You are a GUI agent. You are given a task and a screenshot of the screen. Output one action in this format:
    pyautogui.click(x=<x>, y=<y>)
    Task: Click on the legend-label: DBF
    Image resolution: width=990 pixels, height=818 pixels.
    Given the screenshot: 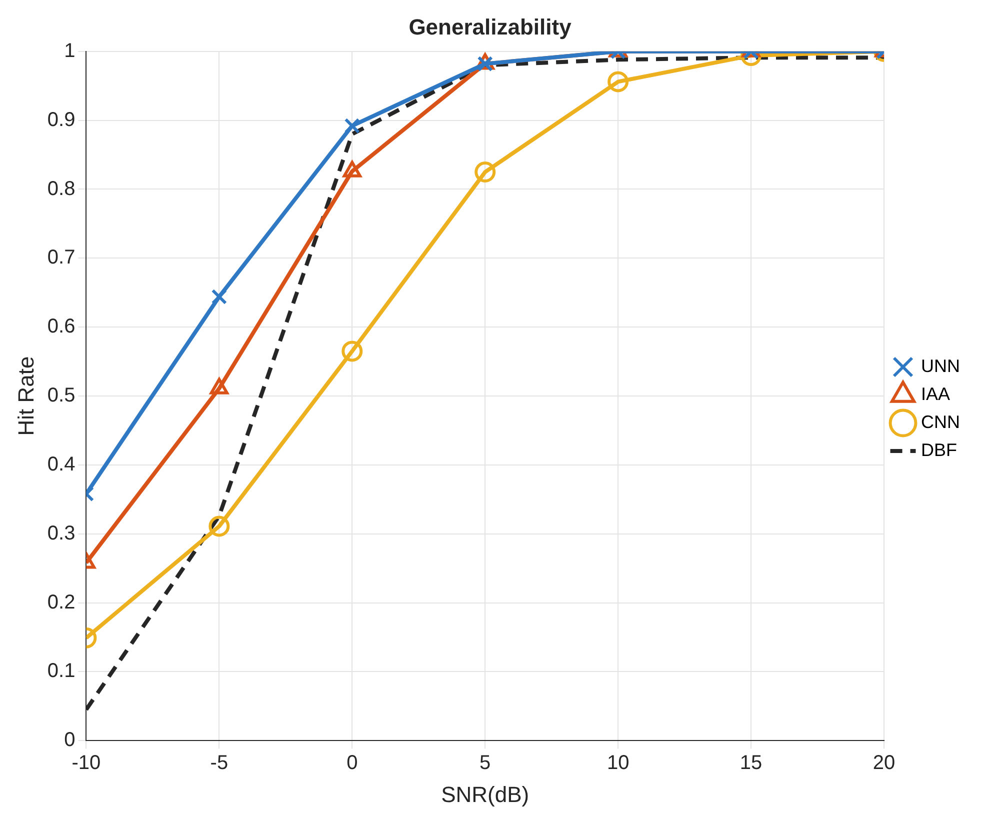 What is the action you would take?
    pyautogui.click(x=939, y=450)
    